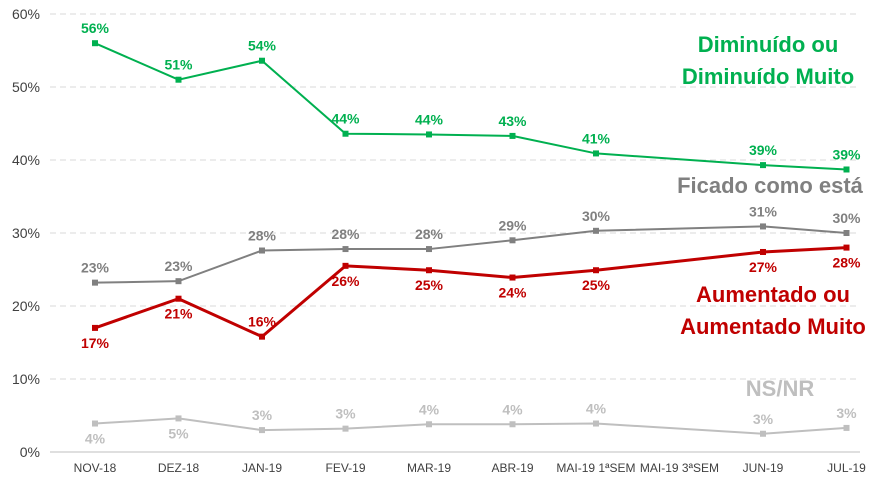 Image resolution: width=889 pixels, height=481 pixels. What do you see at coordinates (763, 211) in the screenshot?
I see `data-label-ficado: 31%` at bounding box center [763, 211].